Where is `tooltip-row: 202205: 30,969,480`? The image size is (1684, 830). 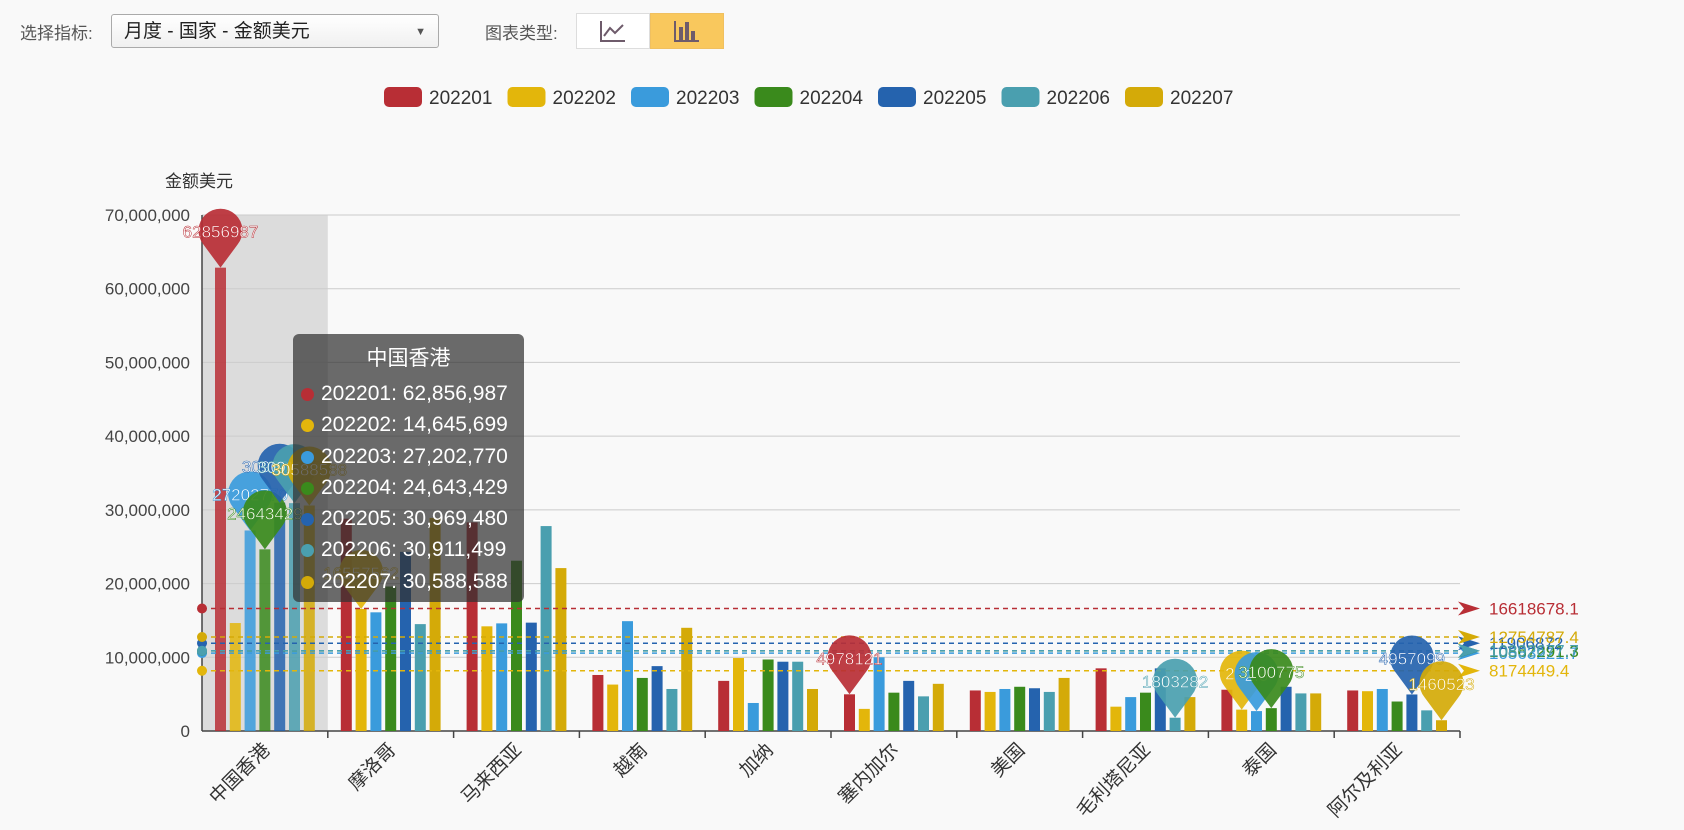 tooltip-row: 202205: 30,969,480 is located at coordinates (412, 518).